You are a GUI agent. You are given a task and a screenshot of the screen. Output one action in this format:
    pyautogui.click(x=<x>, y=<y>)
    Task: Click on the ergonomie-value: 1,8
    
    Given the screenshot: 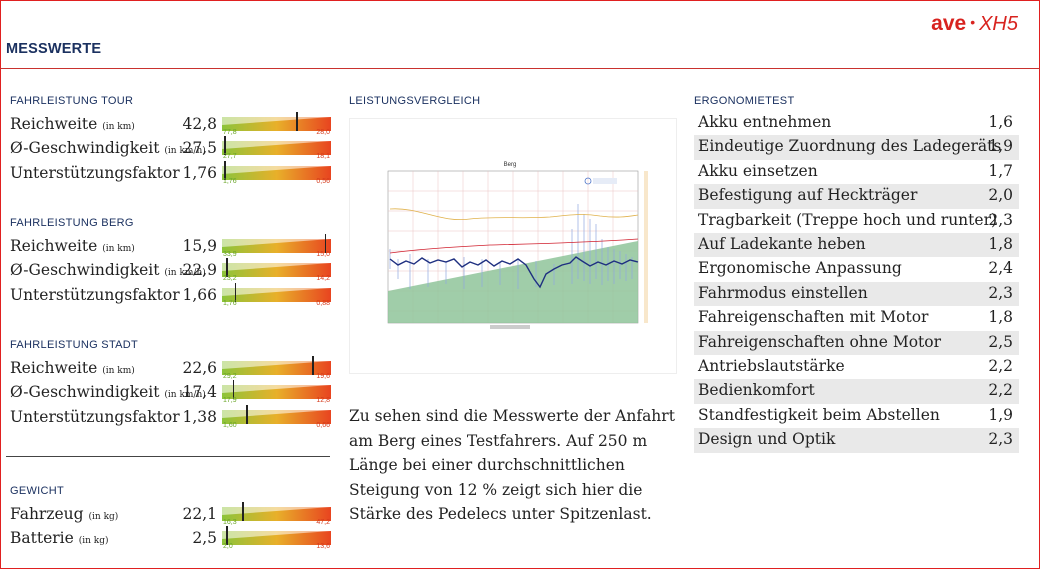 What is the action you would take?
    pyautogui.click(x=1000, y=244)
    